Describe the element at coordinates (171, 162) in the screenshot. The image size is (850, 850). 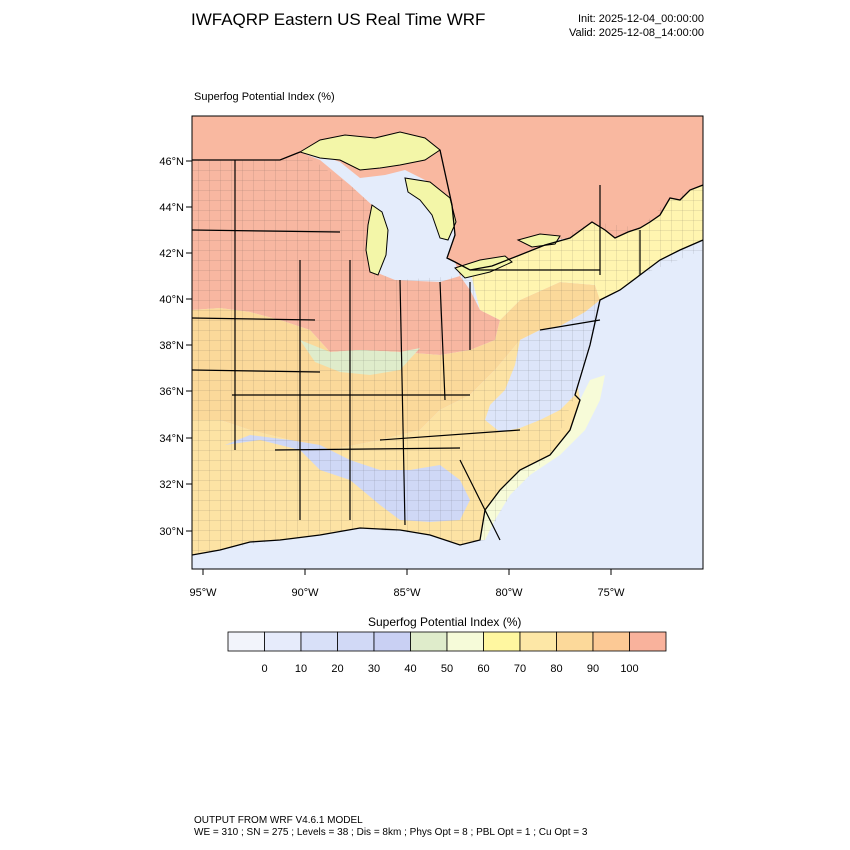
I see `lat-label: 46°N` at that location.